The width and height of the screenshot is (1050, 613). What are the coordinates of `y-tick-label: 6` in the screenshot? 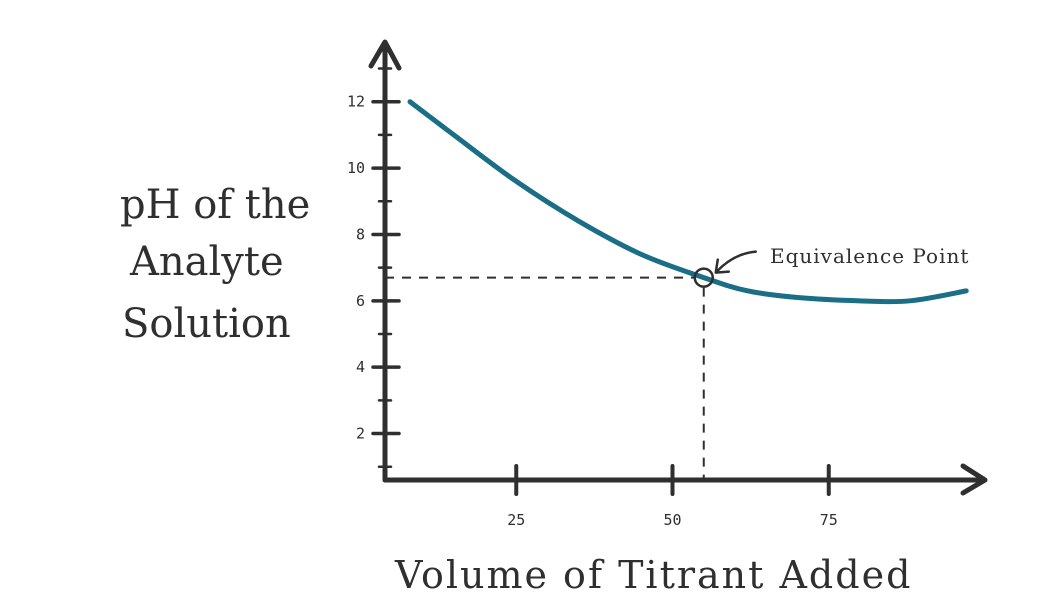 It's located at (360, 301).